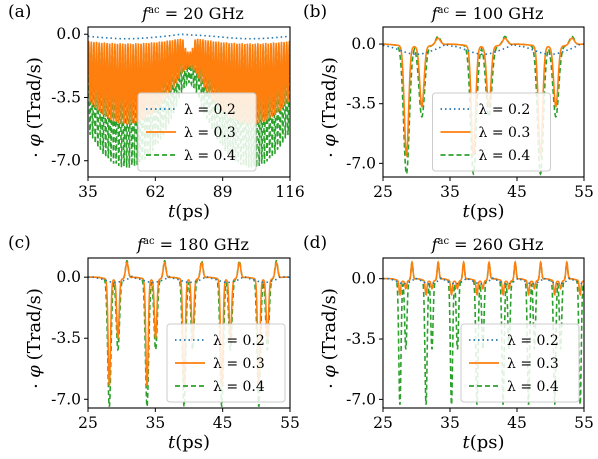 The height and width of the screenshot is (459, 598). Describe the element at coordinates (487, 13) in the screenshot. I see `panel-title: fac = 100 GHz` at that location.